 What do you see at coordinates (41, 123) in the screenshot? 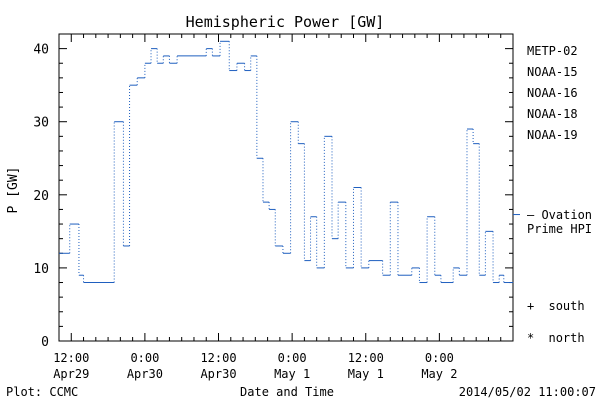
I see `y-tick-label: 30` at bounding box center [41, 123].